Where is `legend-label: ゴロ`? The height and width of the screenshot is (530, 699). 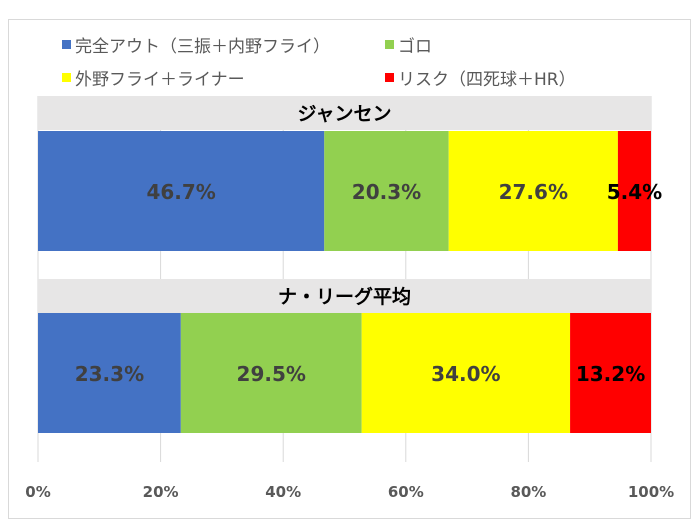 legend-label: ゴロ is located at coordinates (415, 47).